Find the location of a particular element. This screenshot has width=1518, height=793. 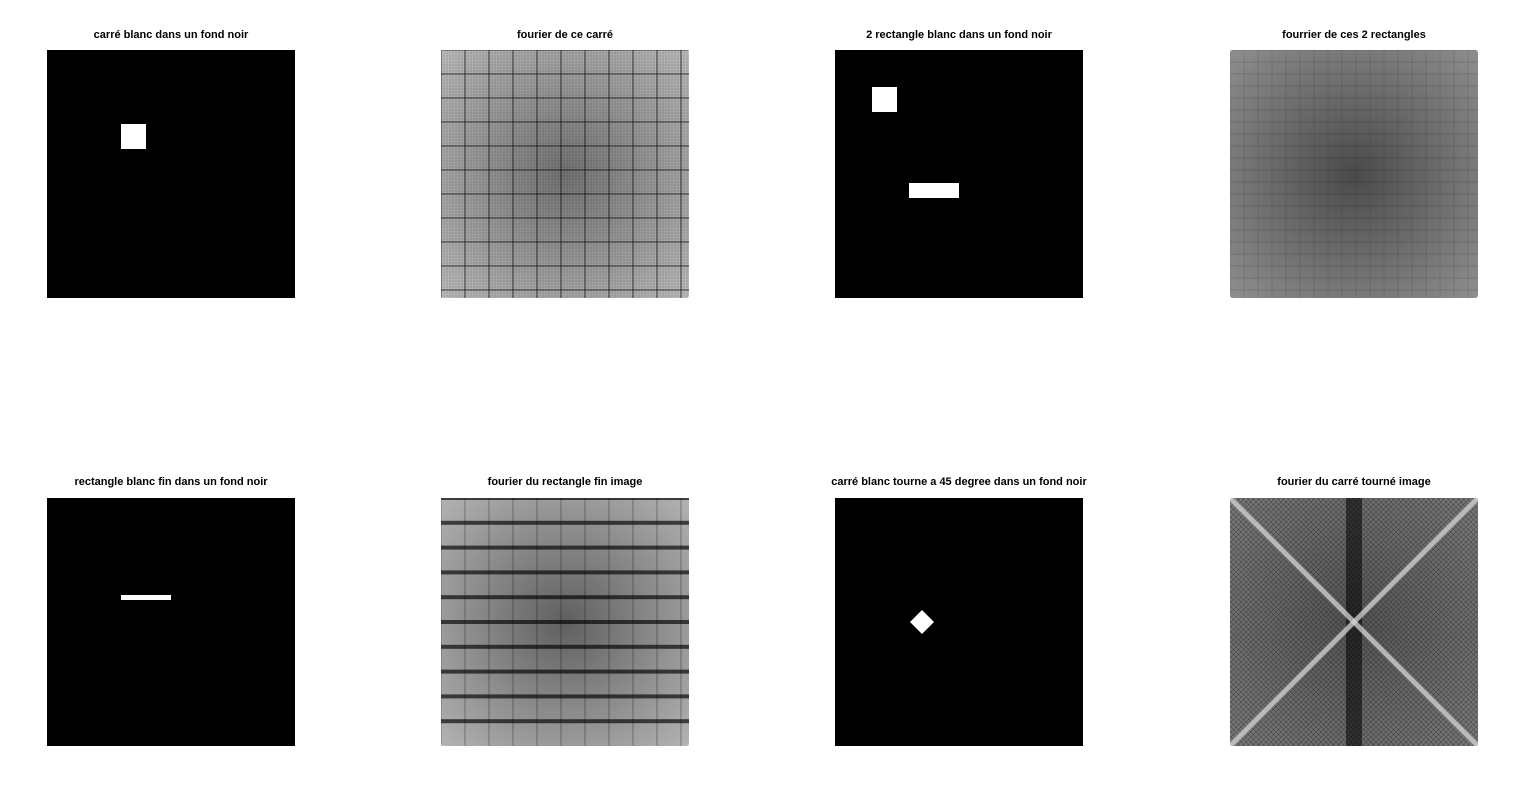

panel-3-two-rectangles-image is located at coordinates (959, 174).